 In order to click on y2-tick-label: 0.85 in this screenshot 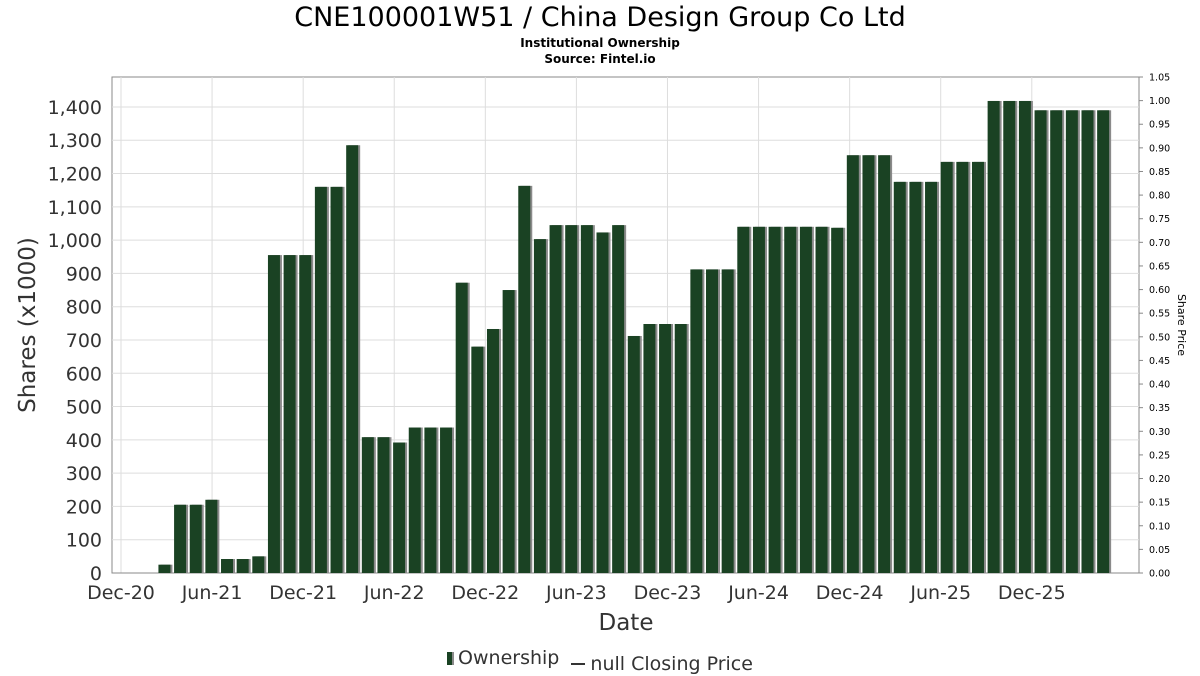, I will do `click(1159, 172)`.